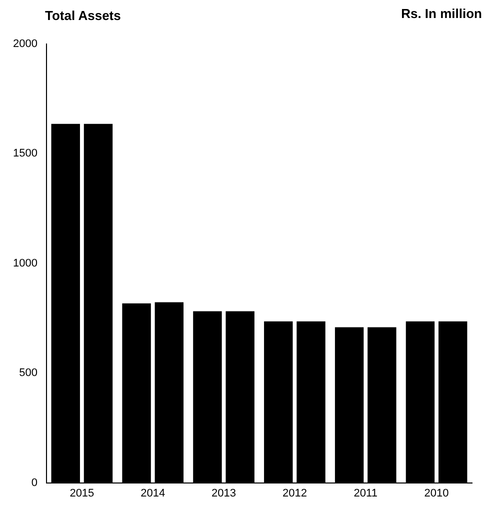 This screenshot has width=486, height=508. I want to click on y-tick-label: 500, so click(28, 373).